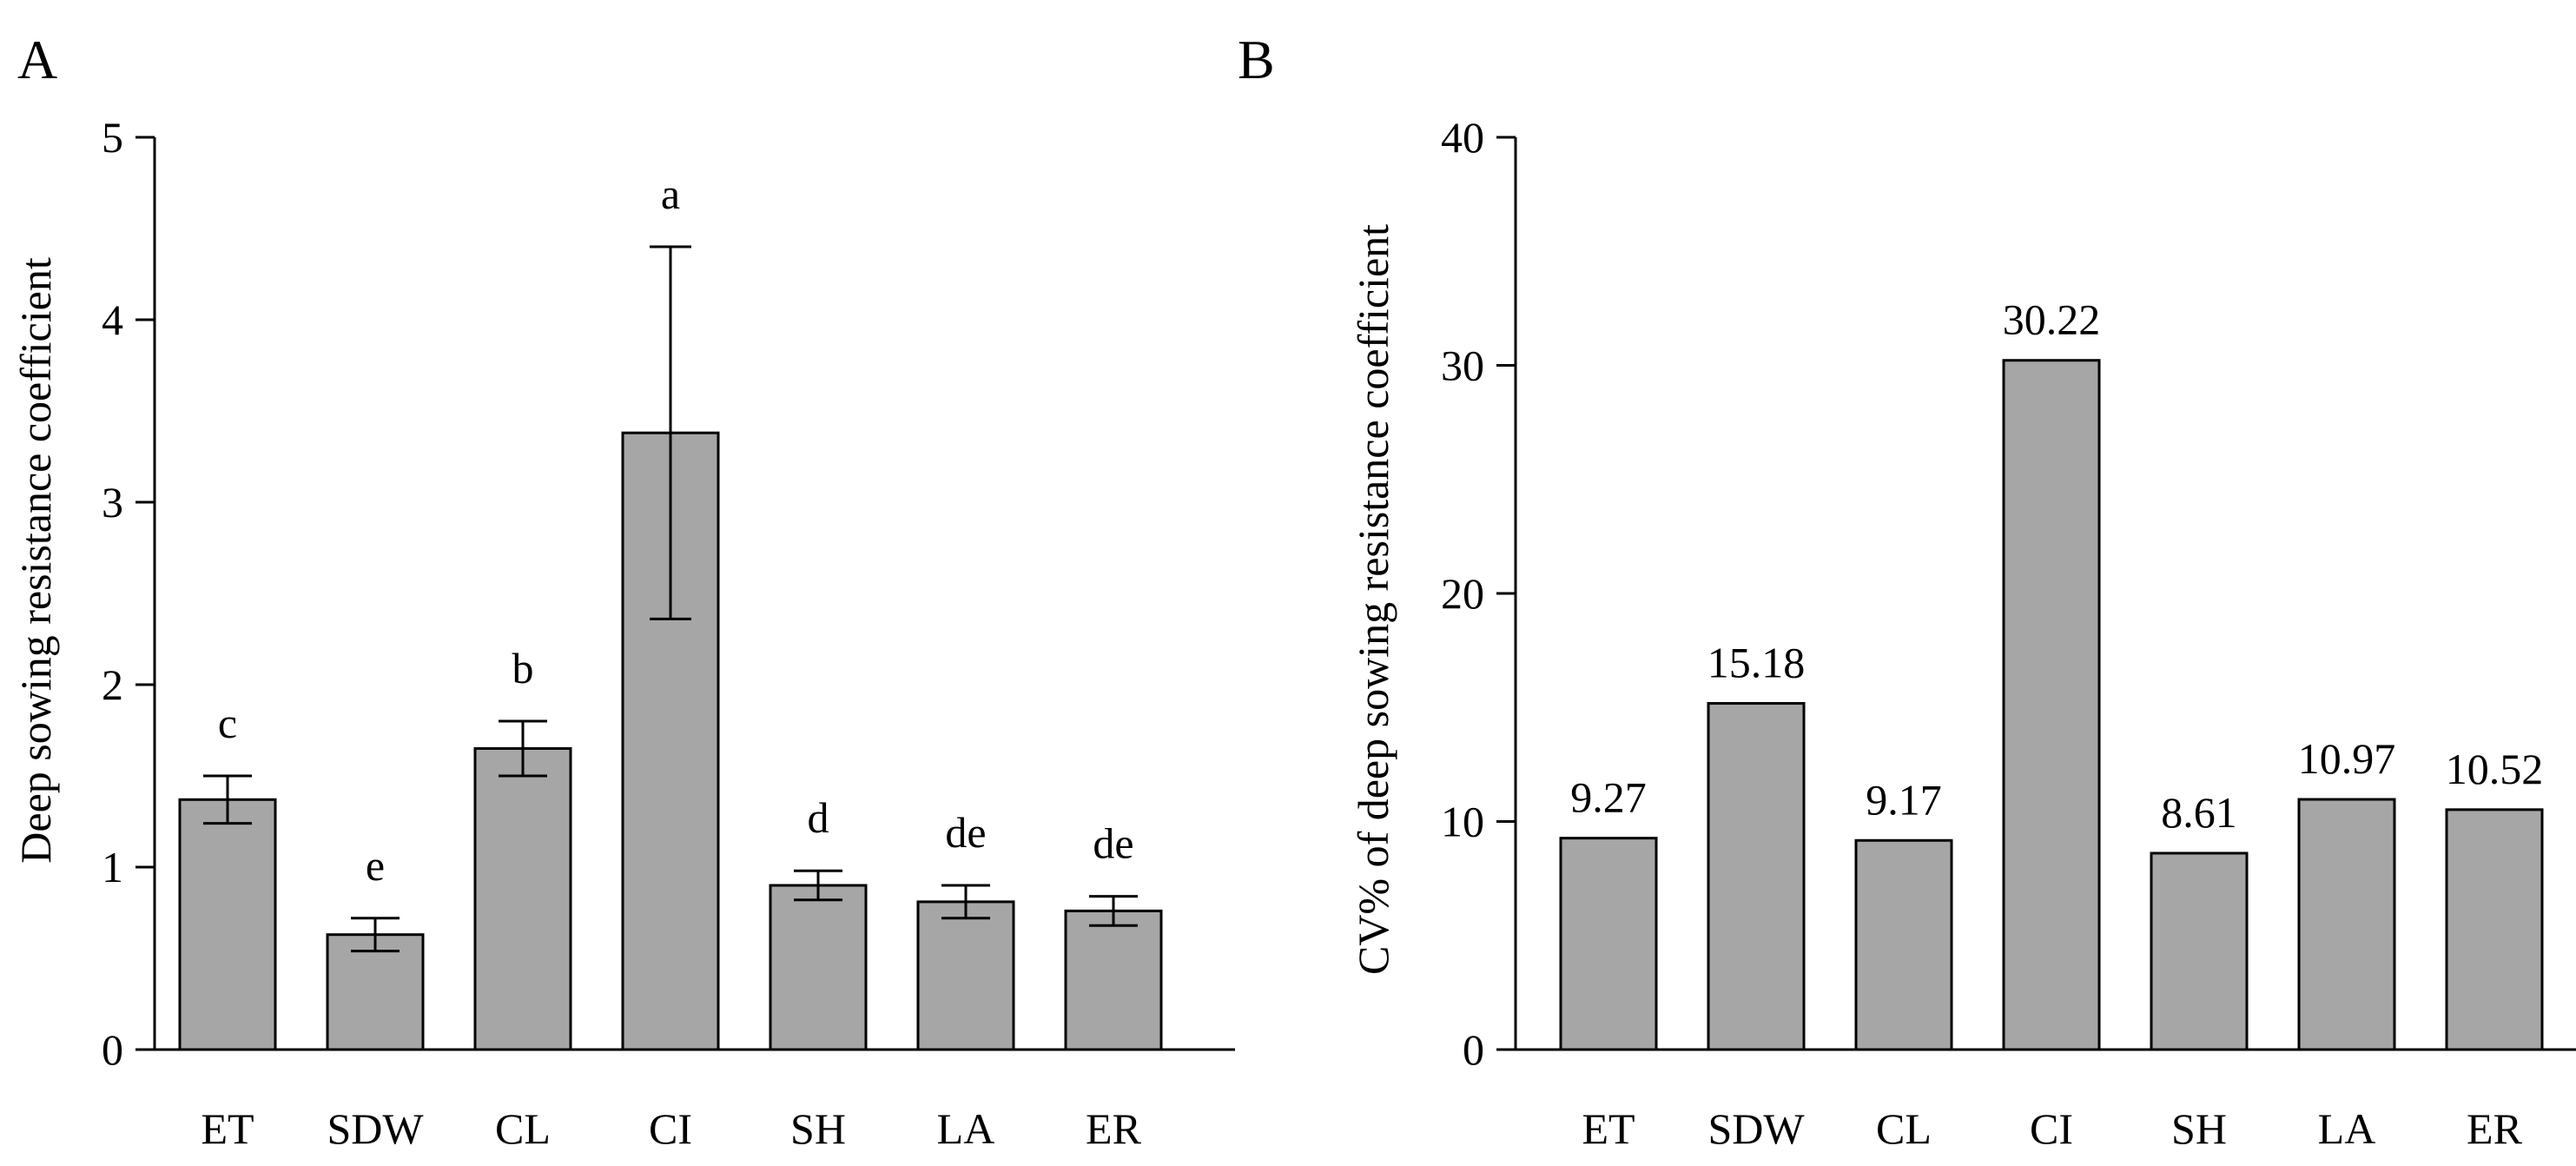 Image resolution: width=2576 pixels, height=1166 pixels. Describe the element at coordinates (1756, 663) in the screenshot. I see `value-label: 15.18` at that location.